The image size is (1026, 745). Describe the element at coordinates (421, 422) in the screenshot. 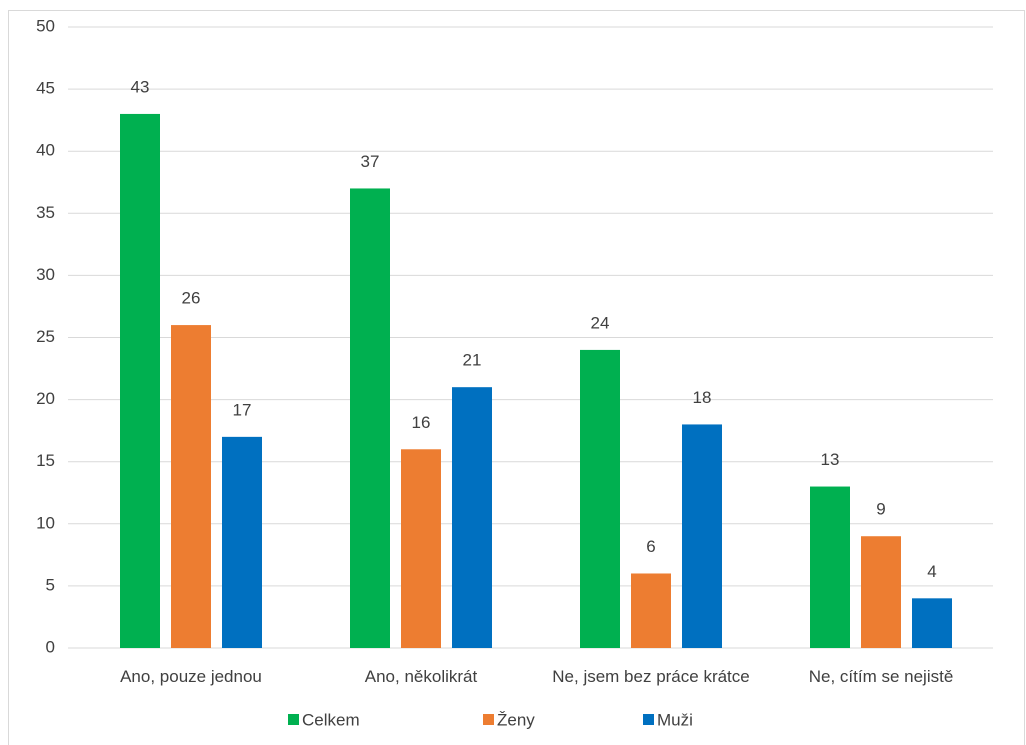

I see `data-label: 16` at that location.